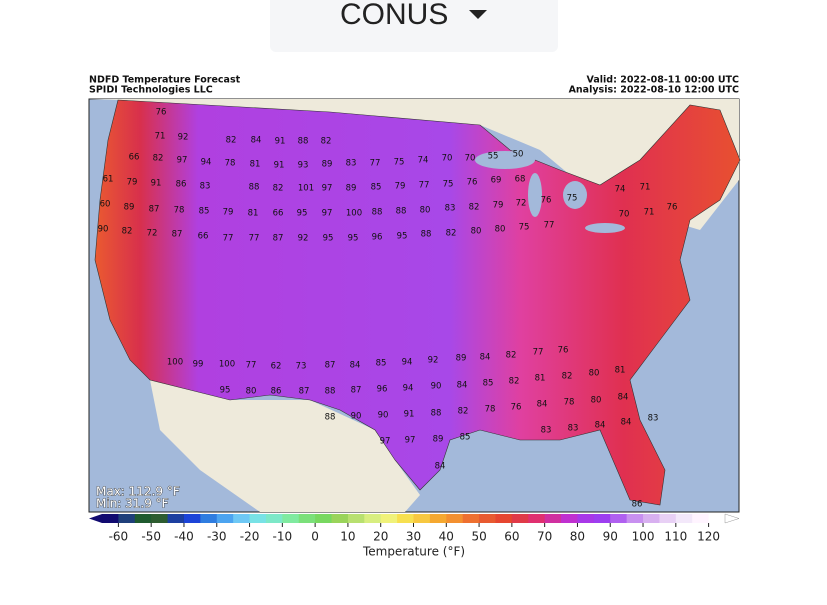  I want to click on colorbar-low-arrow, so click(95, 518).